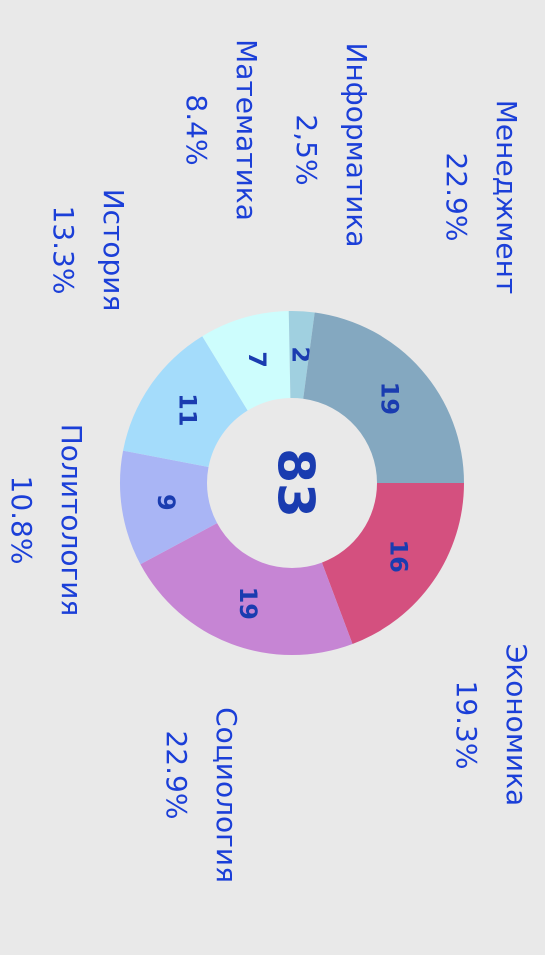  What do you see at coordinates (399, 555) in the screenshot?
I see `segment-value: 16` at bounding box center [399, 555].